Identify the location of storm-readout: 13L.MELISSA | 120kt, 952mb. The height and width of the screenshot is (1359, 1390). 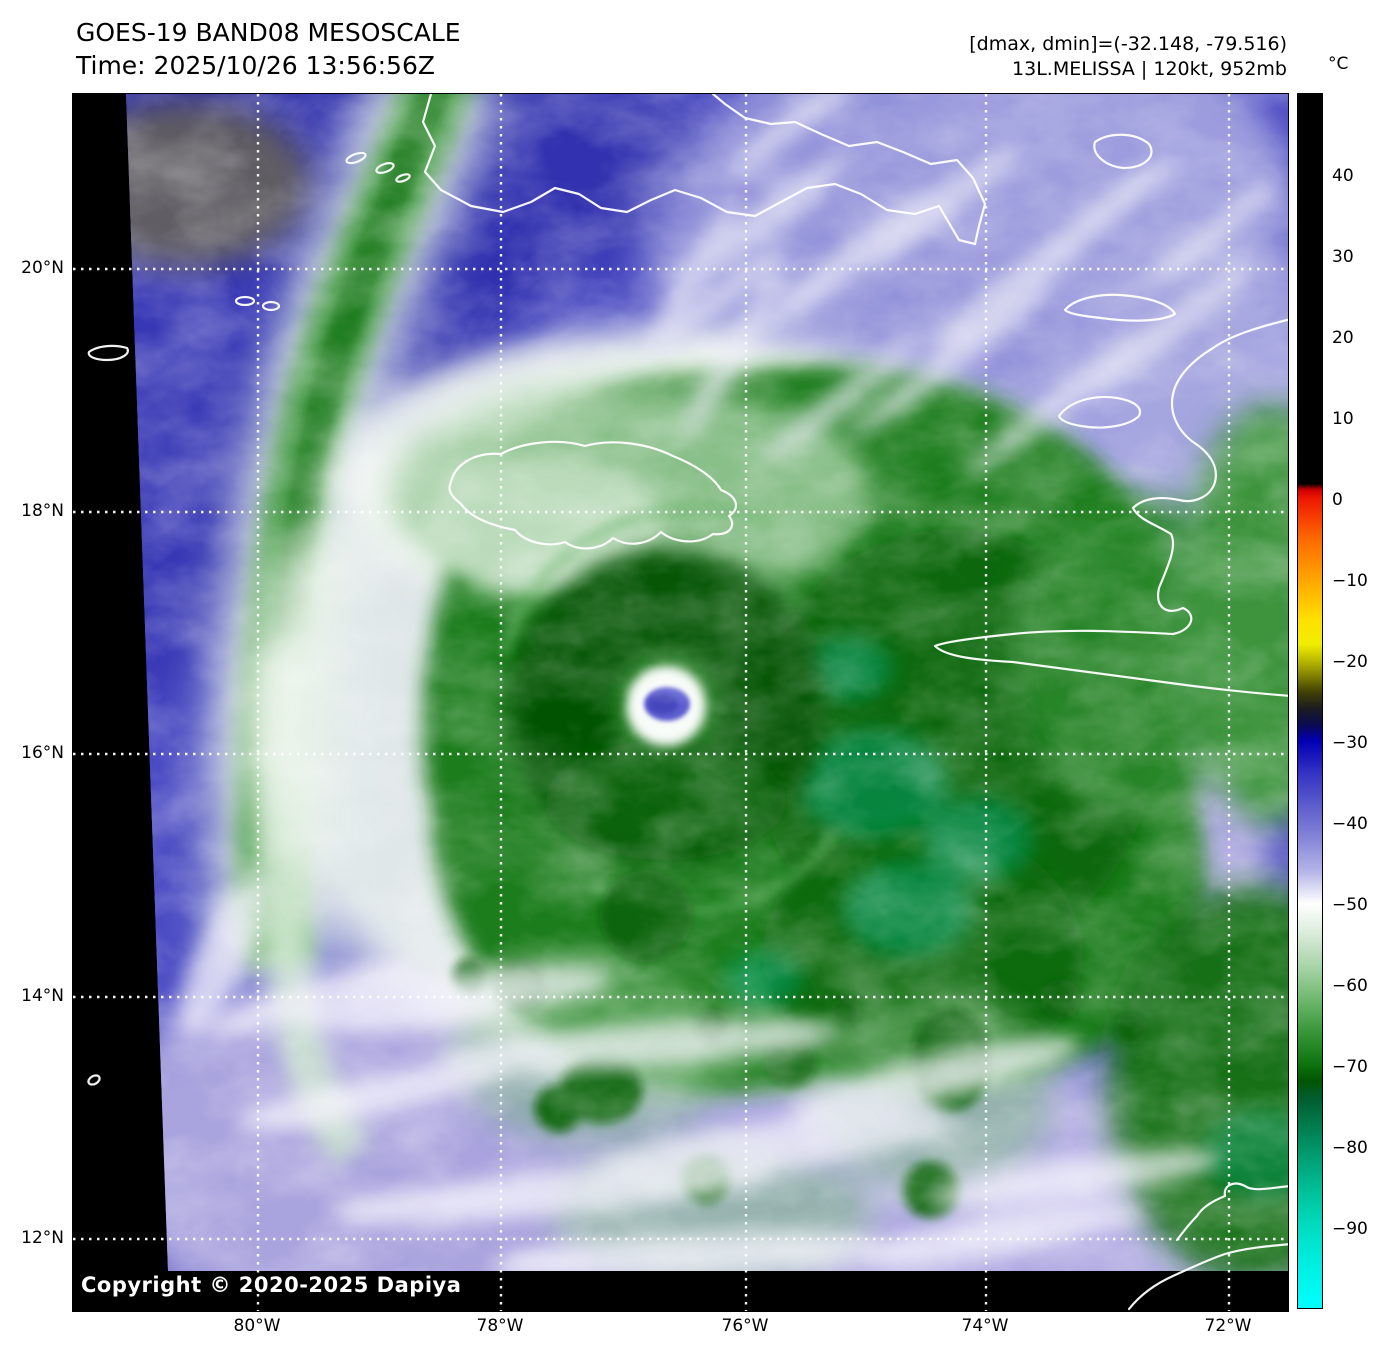
(1149, 69).